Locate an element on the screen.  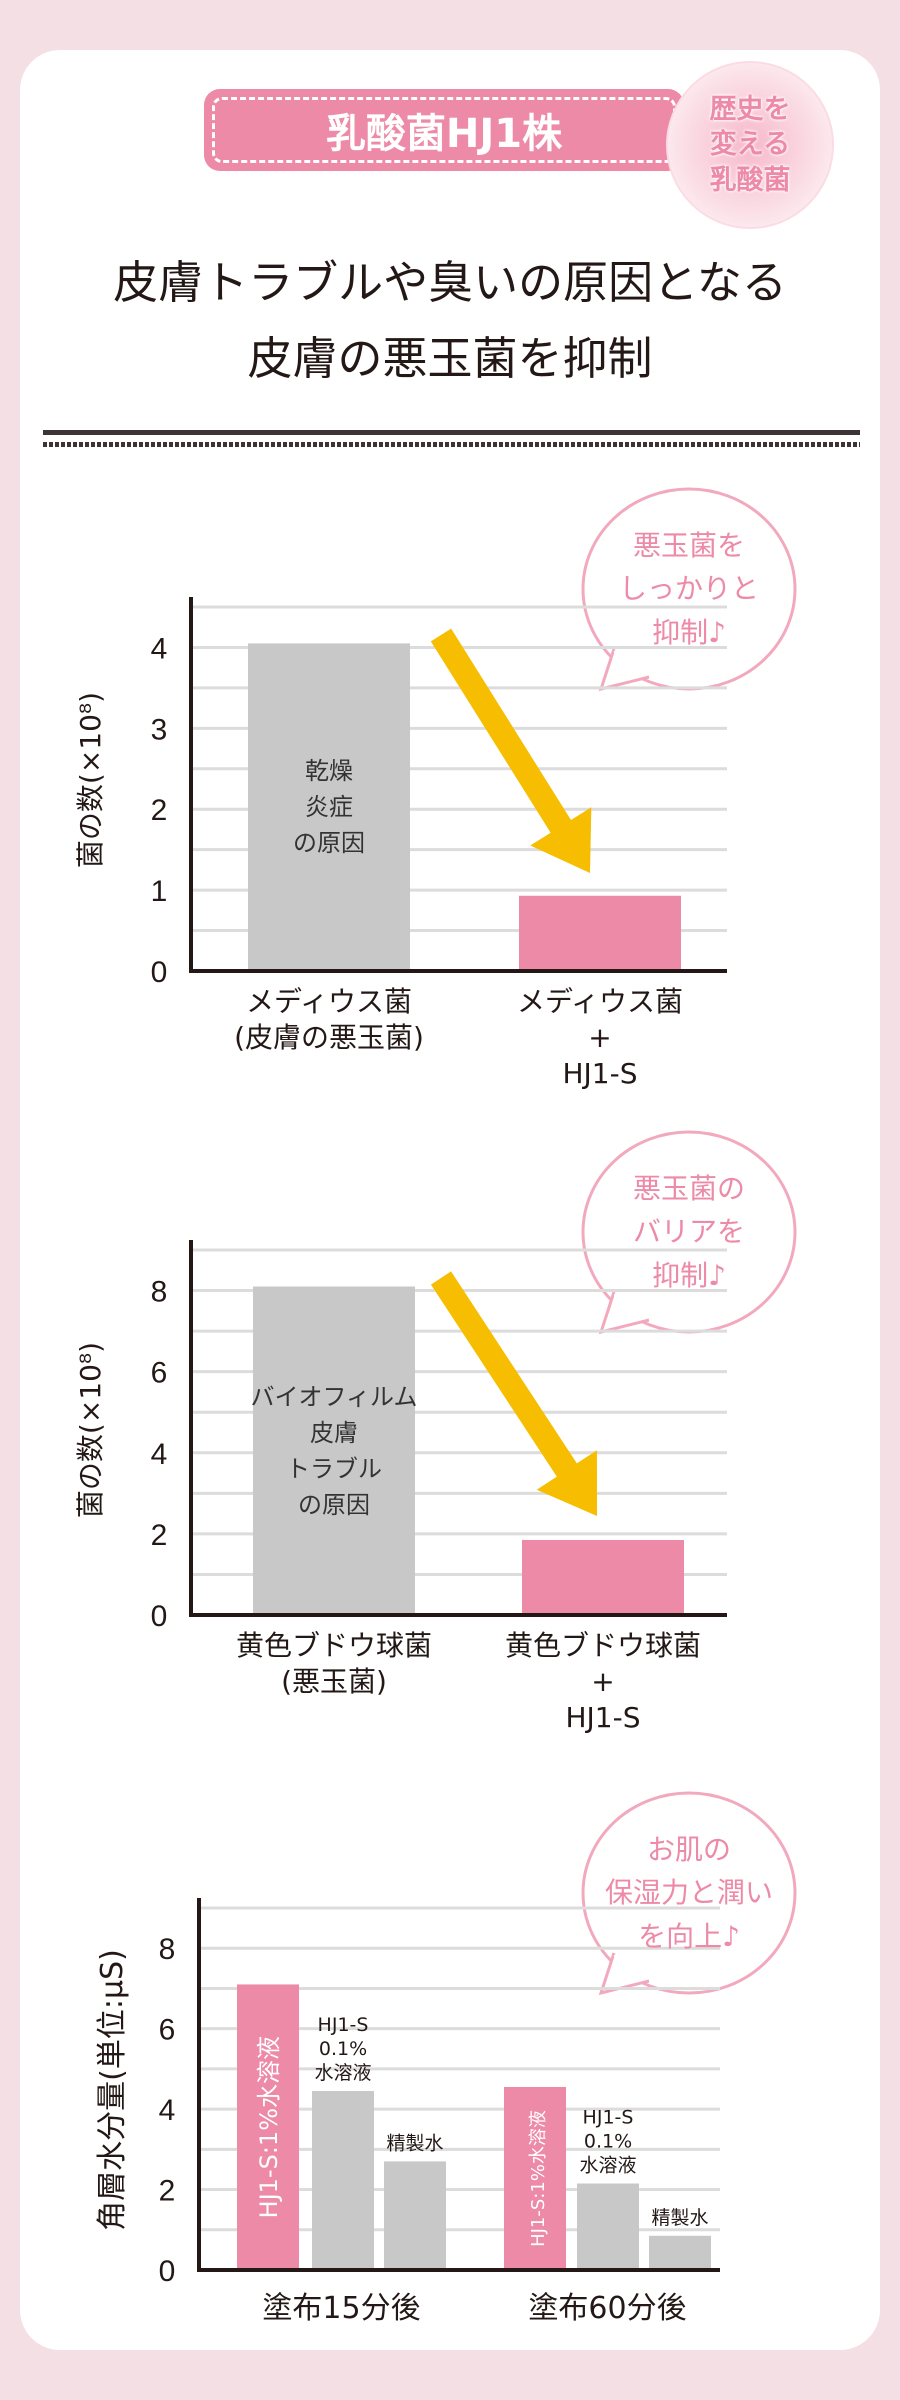
speech-bubble-1: 悪玉菌を しっかりと 抑制♪ is located at coordinates (689, 589).